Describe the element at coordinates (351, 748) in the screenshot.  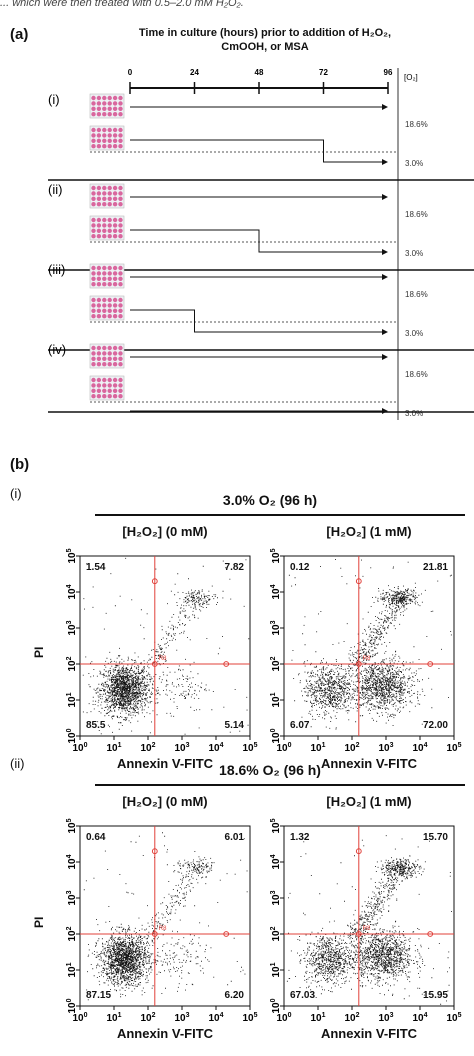
I see `x-tick-label: 10²` at that location.